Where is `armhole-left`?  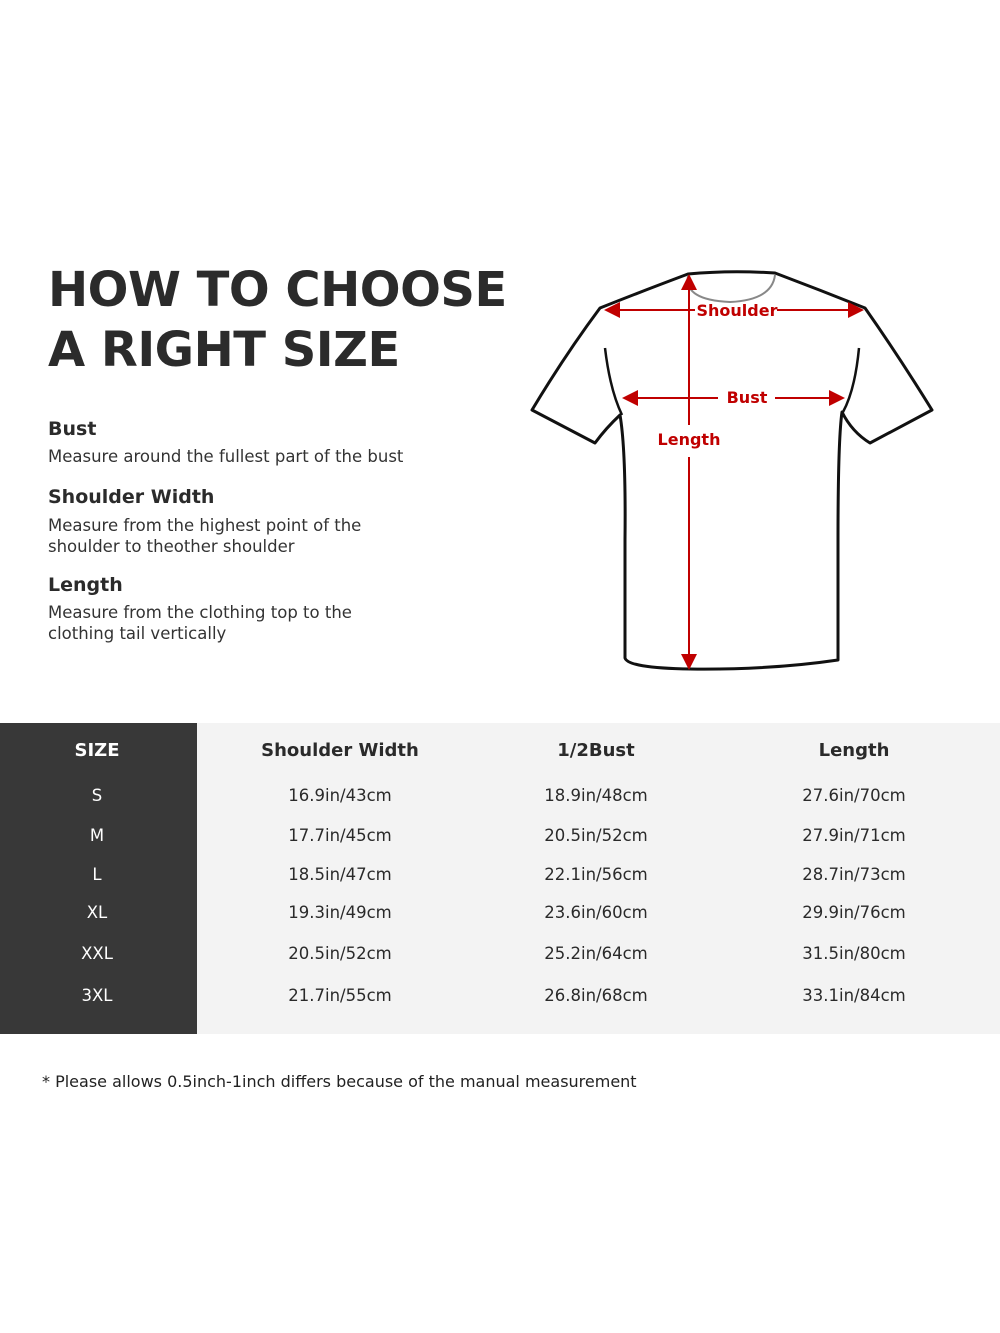
armhole-left is located at coordinates (613, 381).